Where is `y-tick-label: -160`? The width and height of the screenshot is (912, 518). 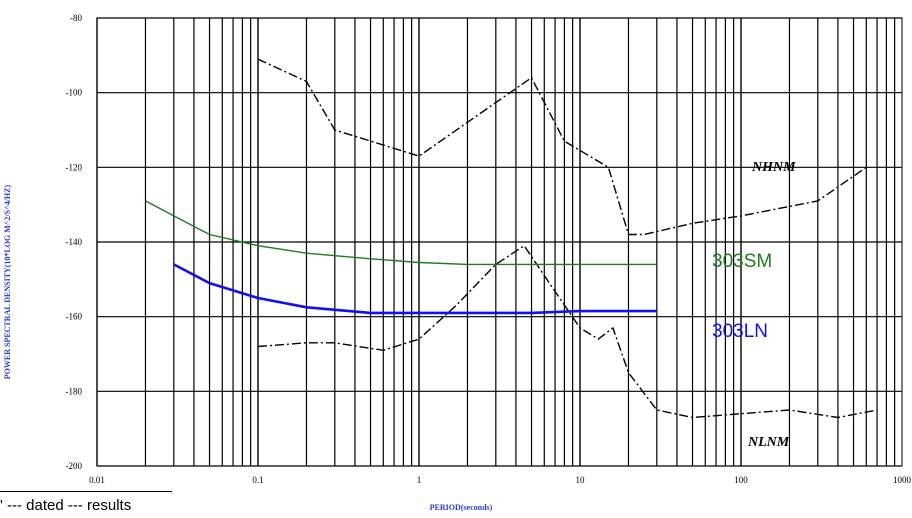
y-tick-label: -160 is located at coordinates (74, 317).